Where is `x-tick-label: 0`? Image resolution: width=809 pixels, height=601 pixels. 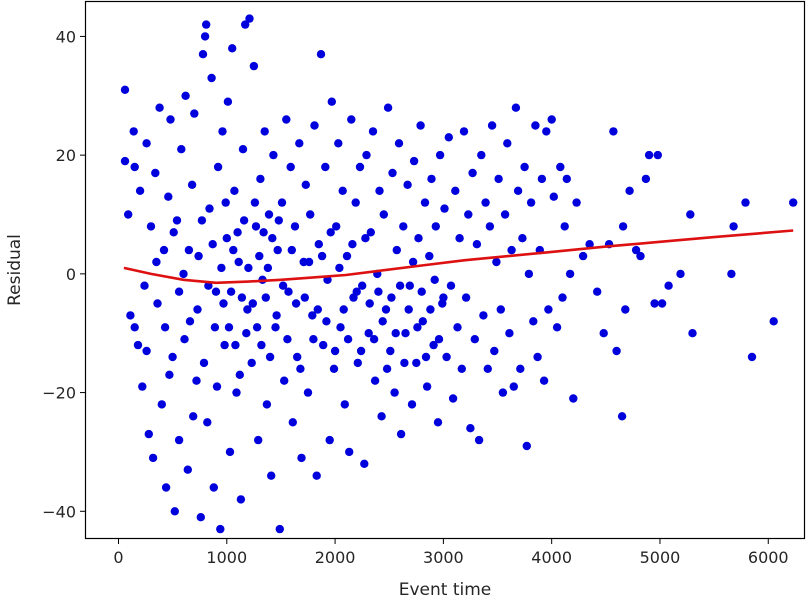 x-tick-label: 0 is located at coordinates (118, 557).